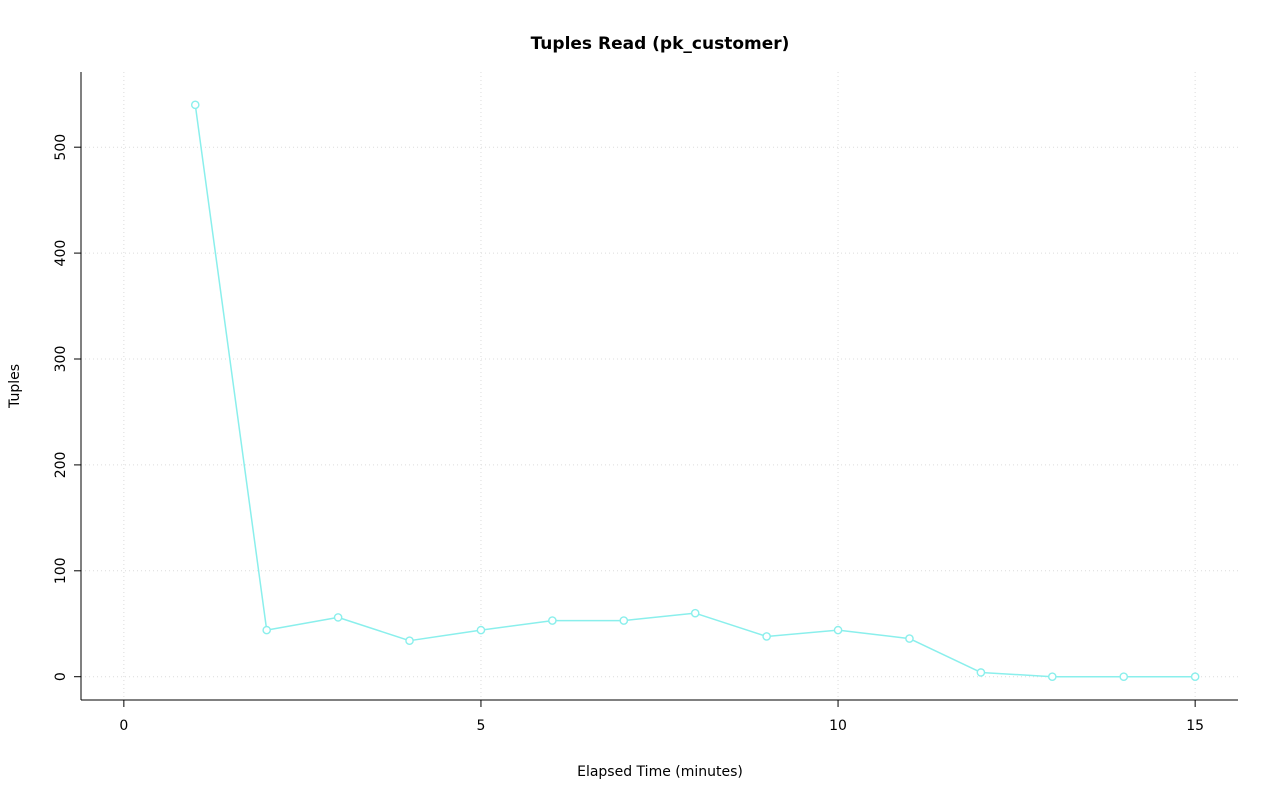  I want to click on y-tick-label: 400, so click(61, 253).